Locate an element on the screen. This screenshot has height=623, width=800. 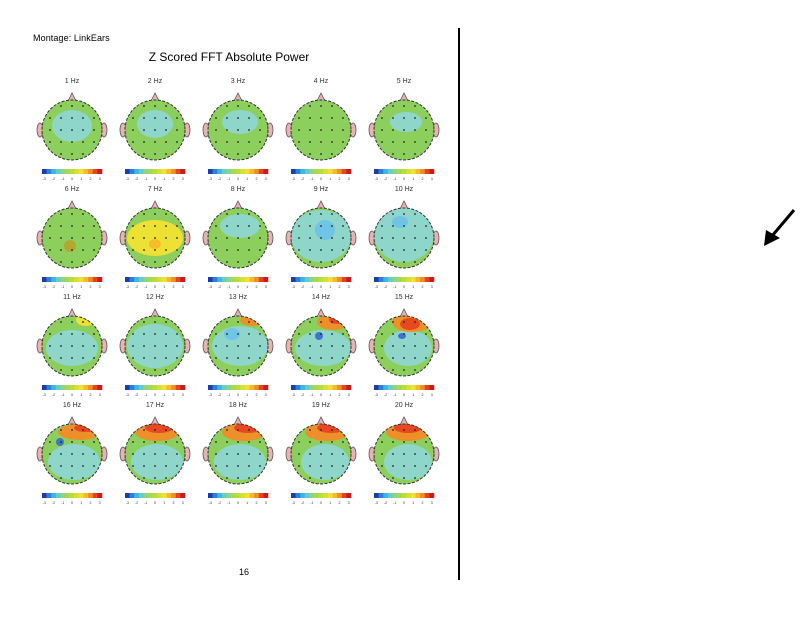
topomap: 9 Hz -3 -2 -1 0 1 2 3 is located at coordinates (321, 240).